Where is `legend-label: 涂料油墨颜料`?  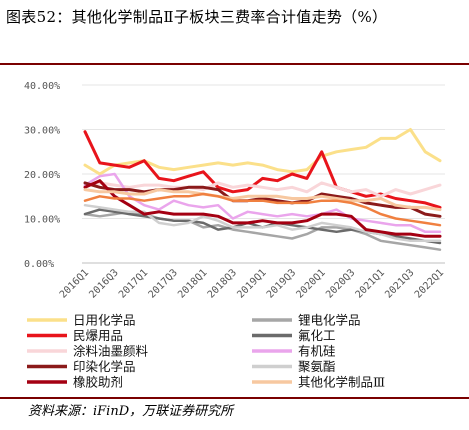 legend-label: 涂料油墨颜料 is located at coordinates (111, 351).